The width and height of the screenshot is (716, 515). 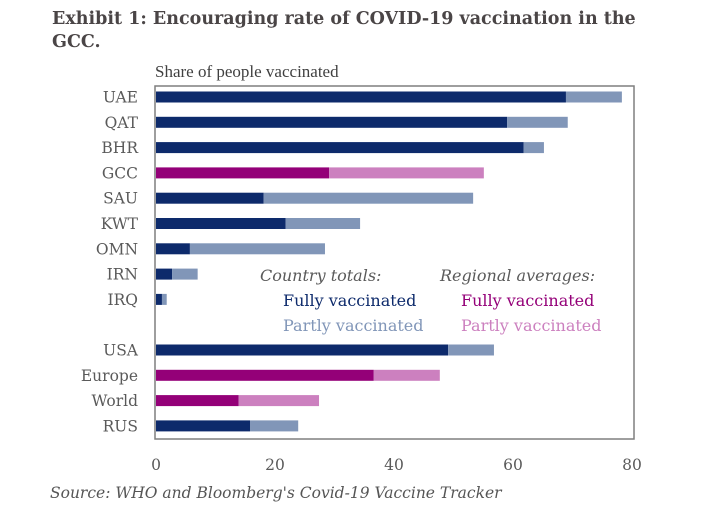 What do you see at coordinates (517, 275) in the screenshot?
I see `legend-heading-regional: Regional averages:` at bounding box center [517, 275].